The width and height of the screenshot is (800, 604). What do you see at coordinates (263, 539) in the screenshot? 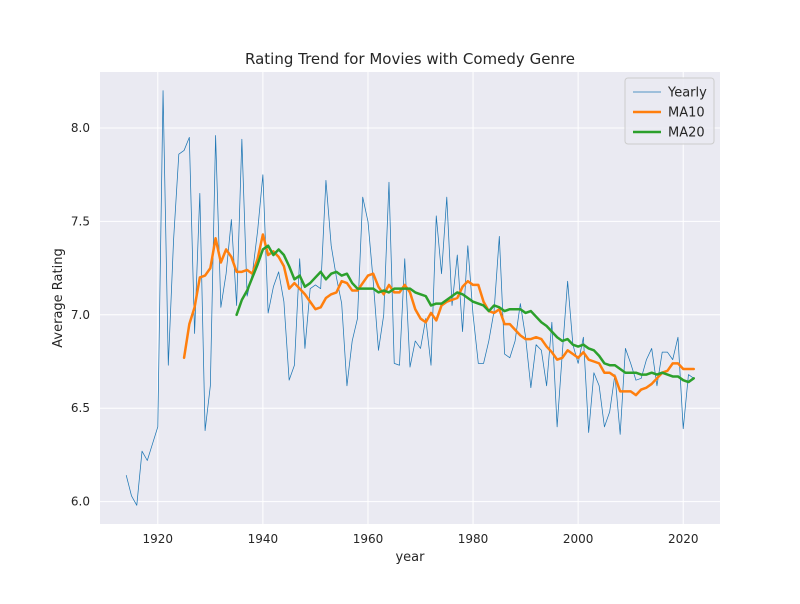
I see `x-tick-label: 1940` at bounding box center [263, 539].